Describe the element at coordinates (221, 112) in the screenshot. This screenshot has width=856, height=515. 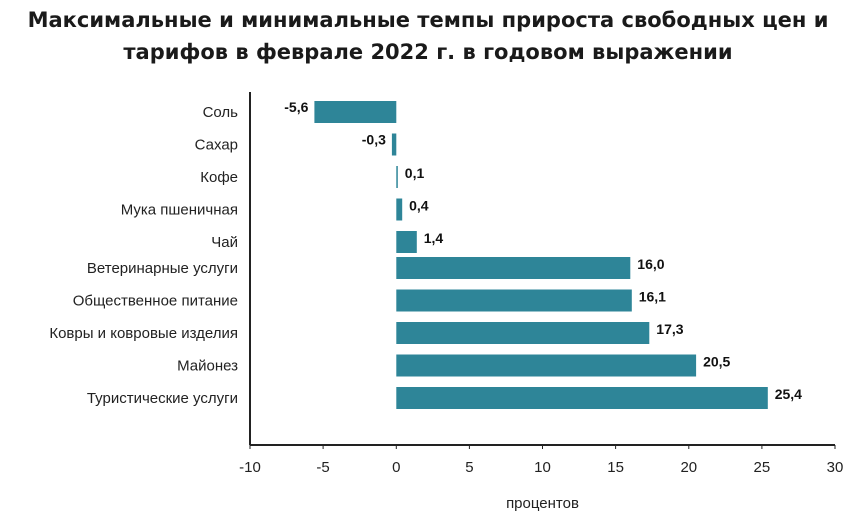
I see `category-label-g0-0: Соль` at that location.